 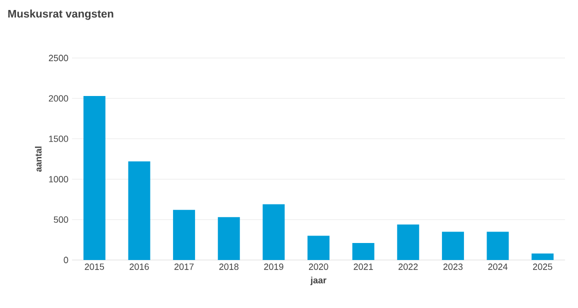 What do you see at coordinates (274, 267) in the screenshot?
I see `x-tick-label: 2019` at bounding box center [274, 267].